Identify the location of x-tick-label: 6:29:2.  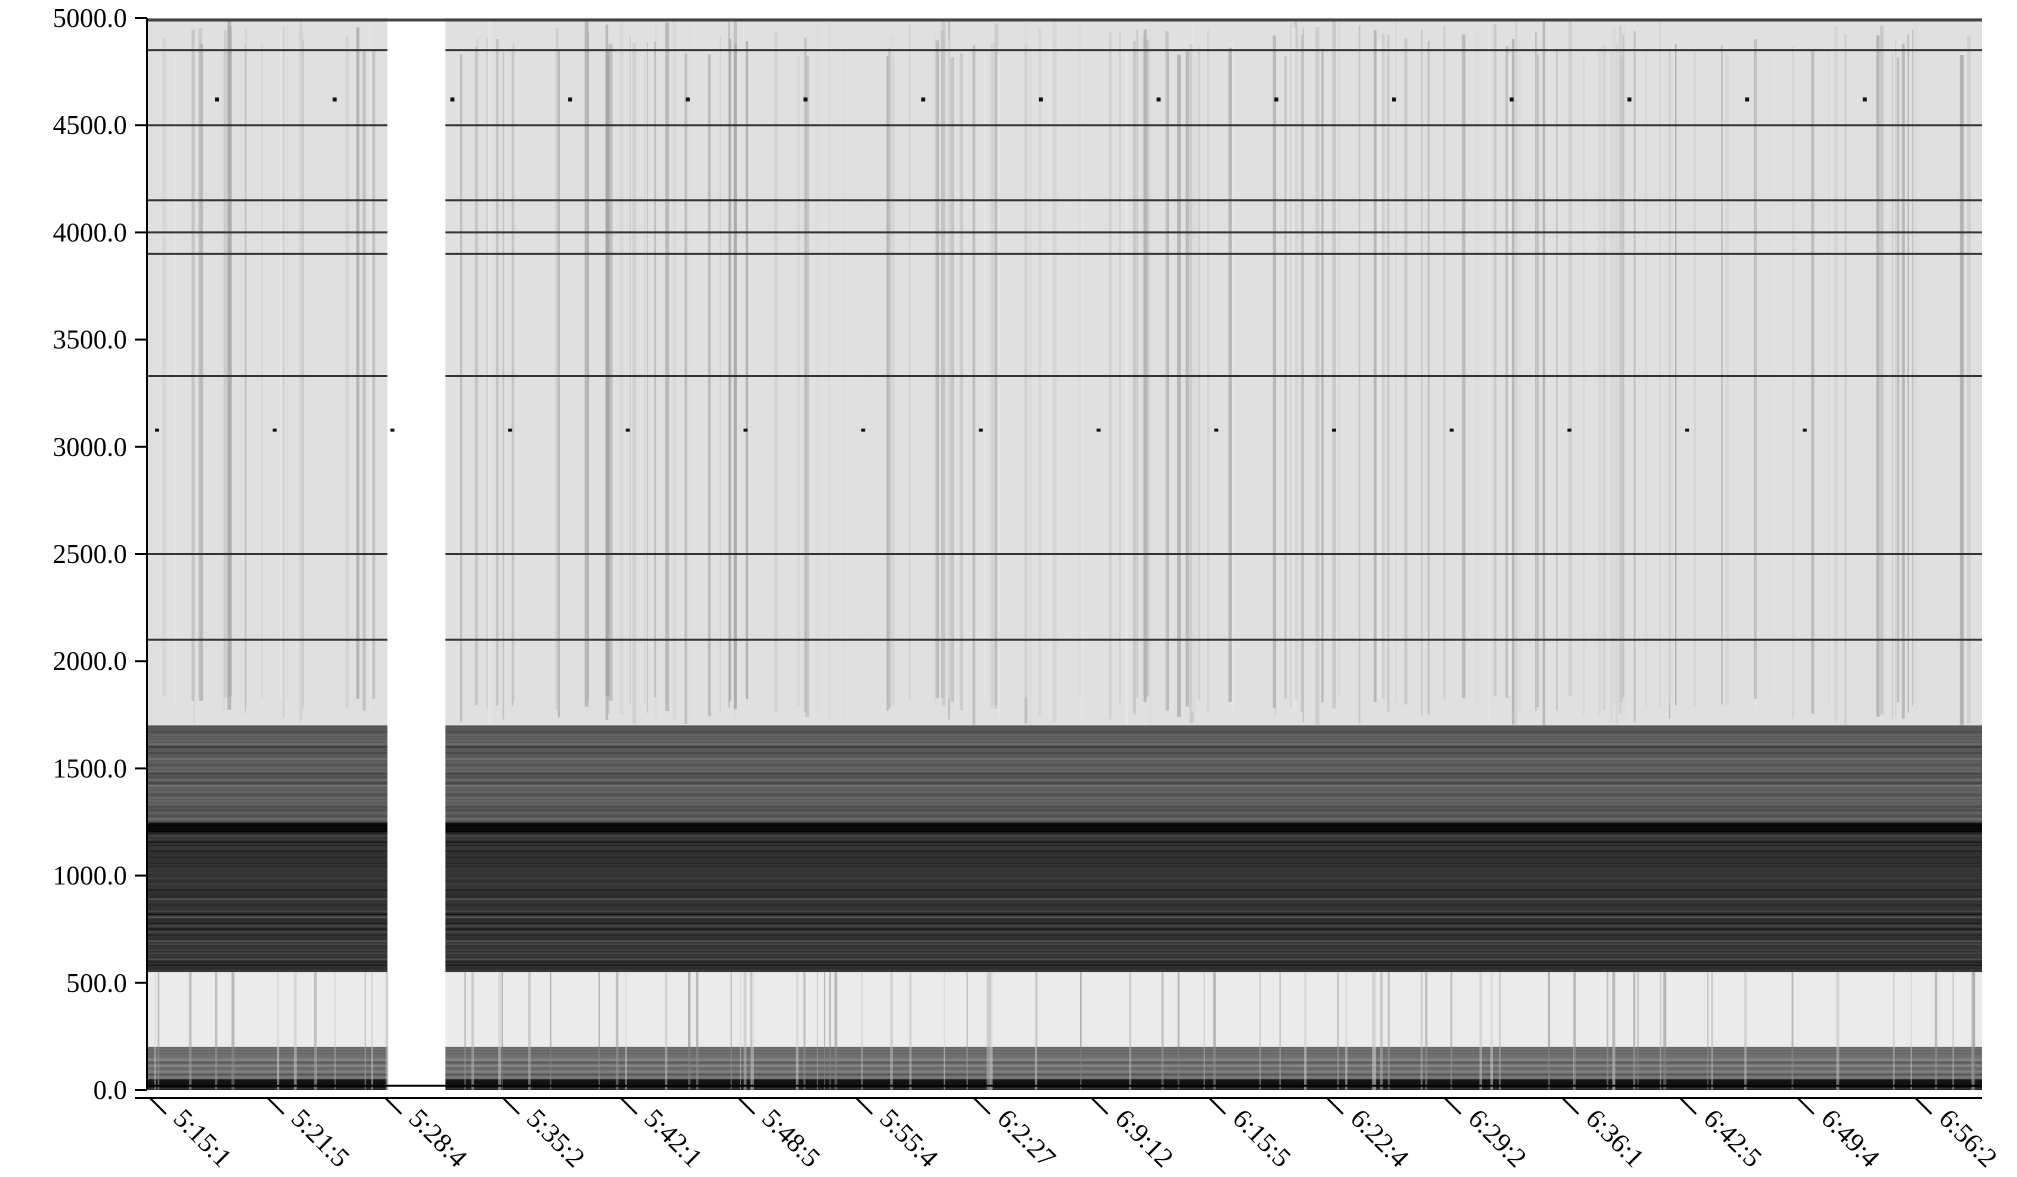
(1497, 1138).